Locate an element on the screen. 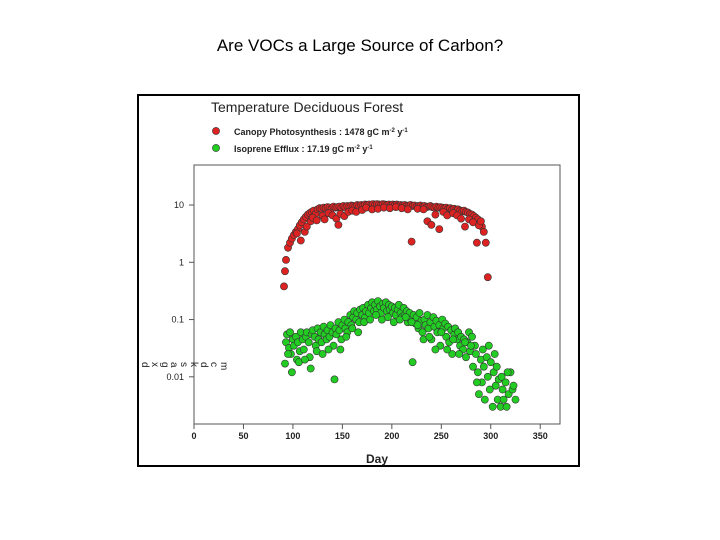 The image size is (720, 540). x-tick-label: 100 is located at coordinates (292, 436).